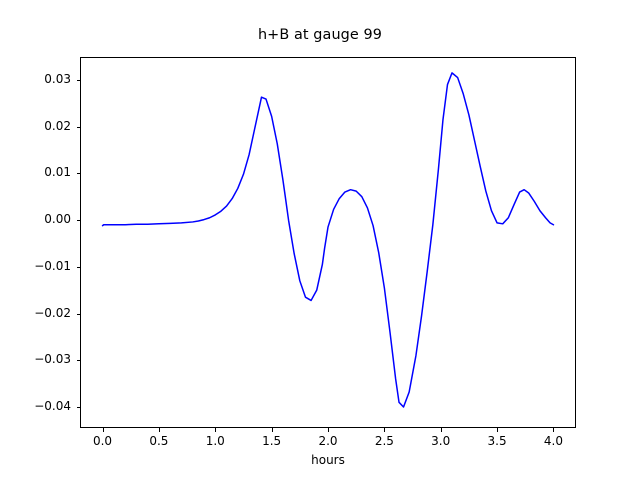  I want to click on x-tick-label: 0.5, so click(159, 441).